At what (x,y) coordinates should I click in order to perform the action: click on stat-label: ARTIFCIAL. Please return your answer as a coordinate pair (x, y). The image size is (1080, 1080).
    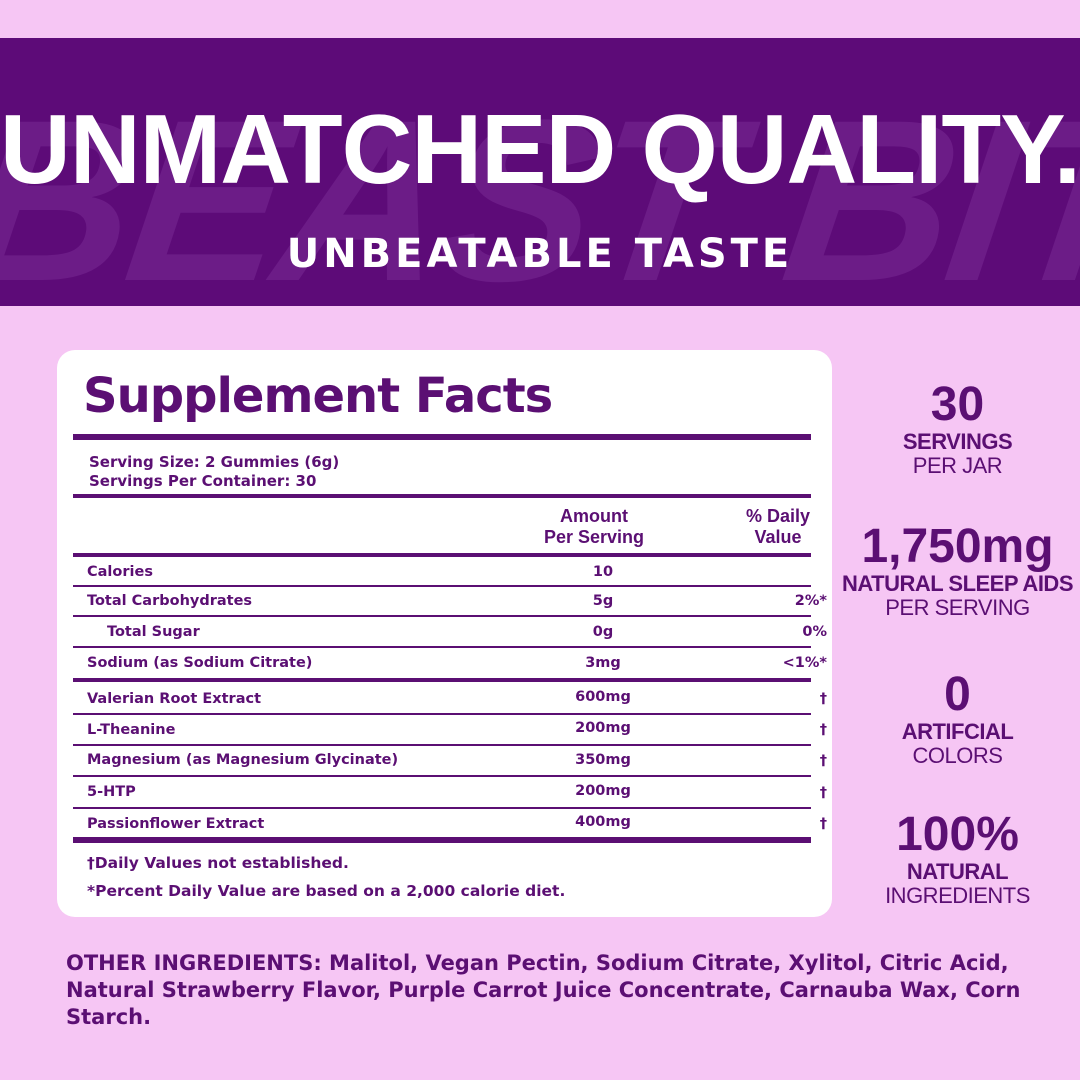
    Looking at the image, I should click on (957, 731).